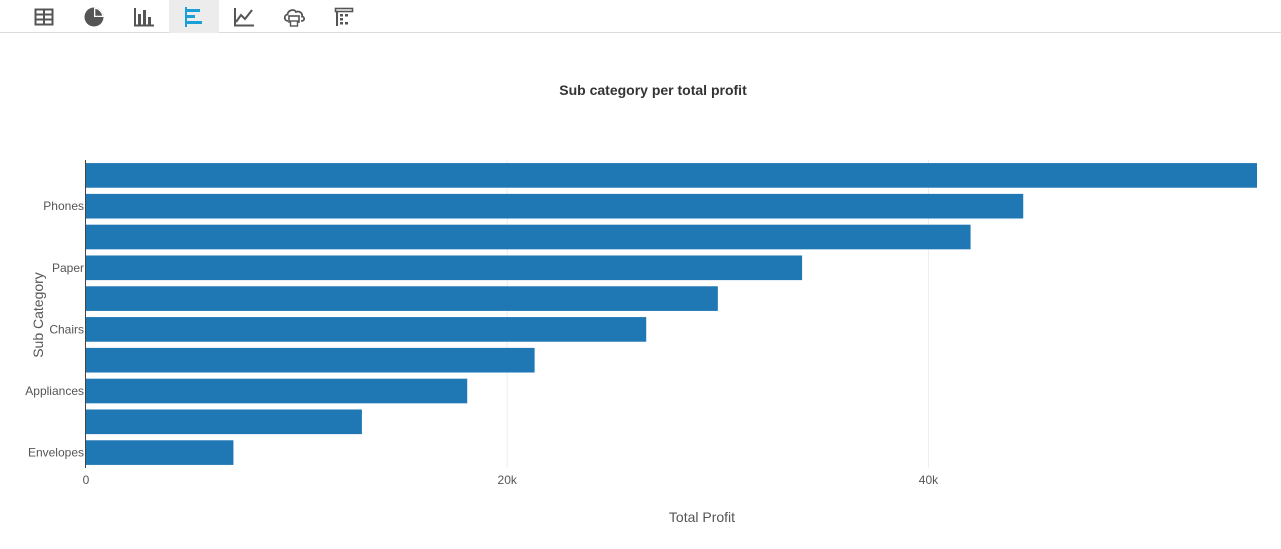  Describe the element at coordinates (56, 453) in the screenshot. I see `y-tick-label: Envelopes` at that location.